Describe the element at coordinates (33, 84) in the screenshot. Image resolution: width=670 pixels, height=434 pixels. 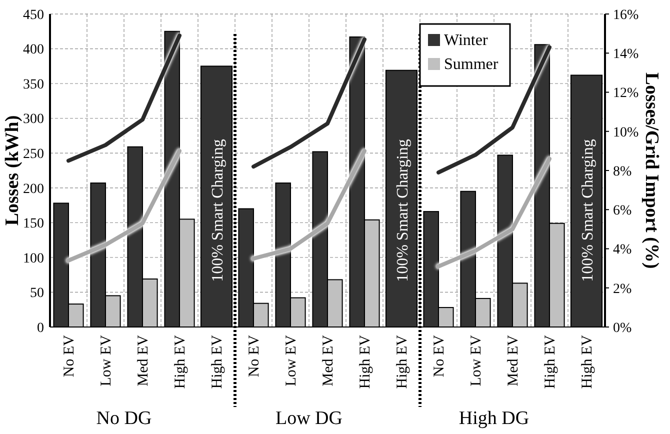
I see `y-tick-label: 350` at that location.